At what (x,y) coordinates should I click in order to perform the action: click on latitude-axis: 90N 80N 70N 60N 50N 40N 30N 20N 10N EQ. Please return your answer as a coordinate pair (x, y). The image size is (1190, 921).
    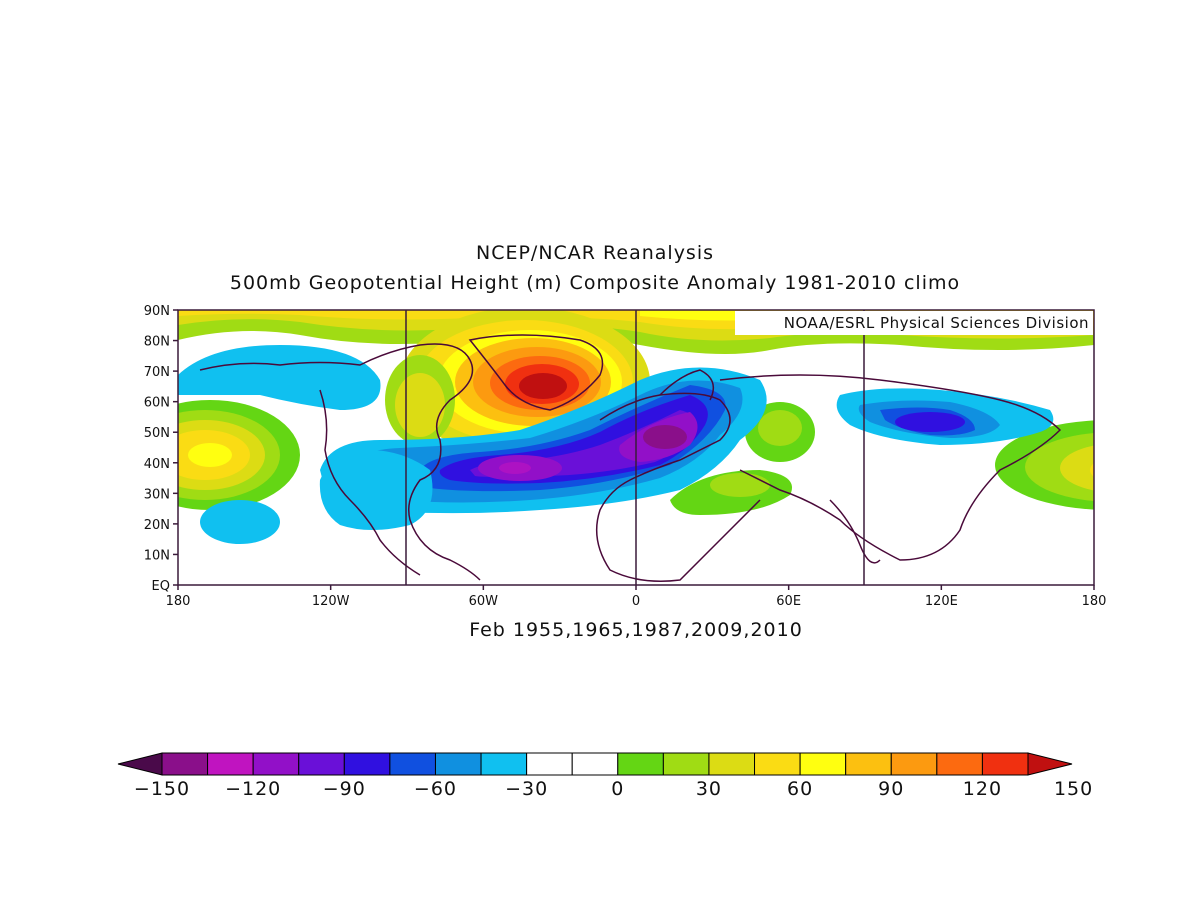
    Looking at the image, I should click on (161, 449).